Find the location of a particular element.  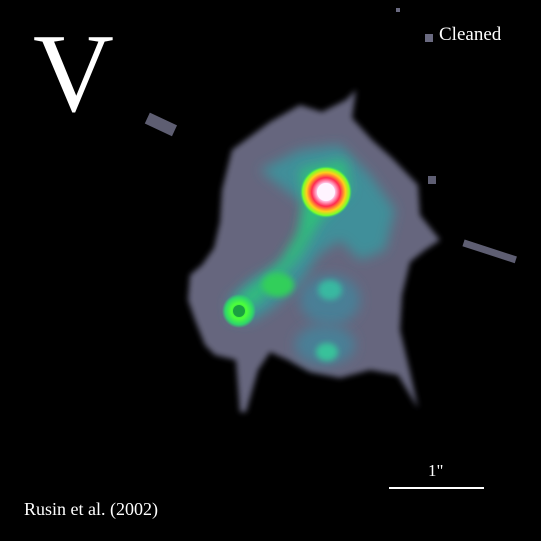

band-letter: V is located at coordinates (73, 74).